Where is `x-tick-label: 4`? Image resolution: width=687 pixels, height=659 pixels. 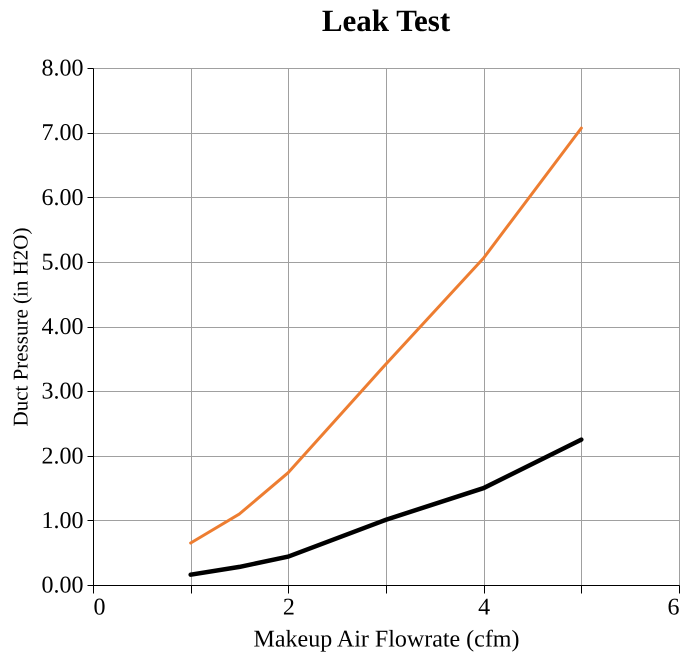
x-tick-label: 4 is located at coordinates (484, 607).